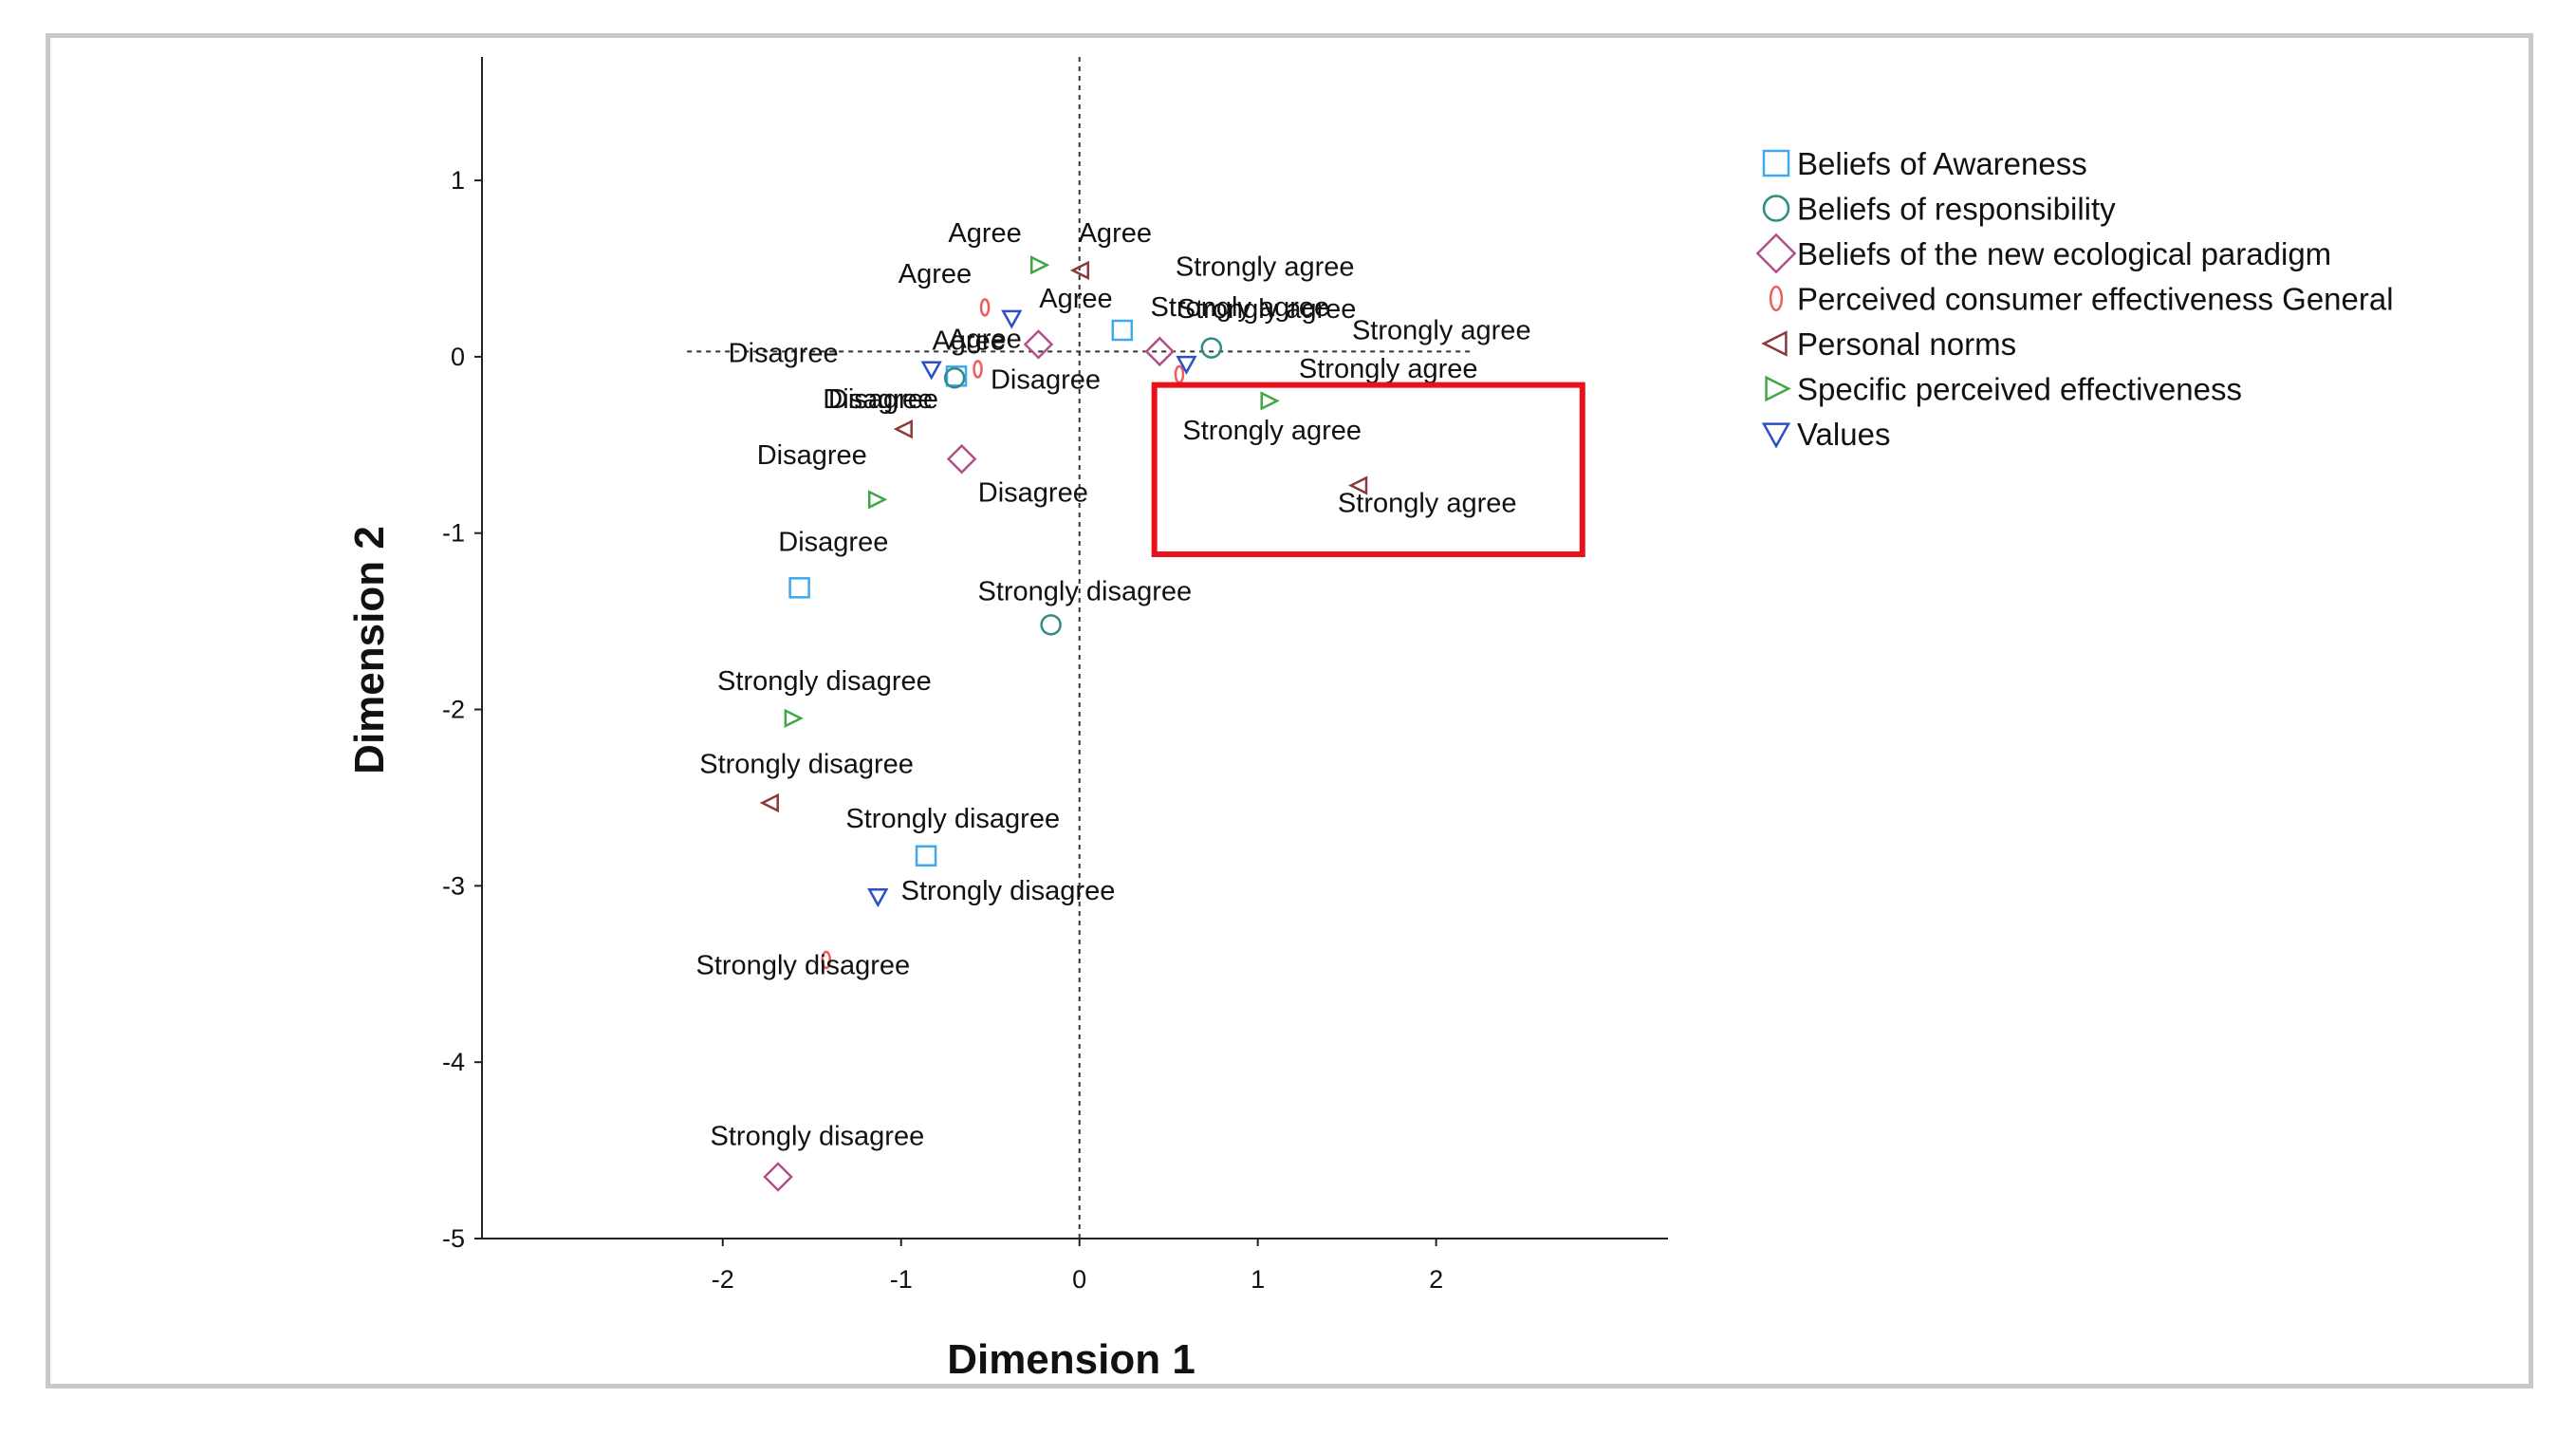 The height and width of the screenshot is (1435, 2576). I want to click on legend-item: Specific perceived effectiveness, so click(2003, 390).